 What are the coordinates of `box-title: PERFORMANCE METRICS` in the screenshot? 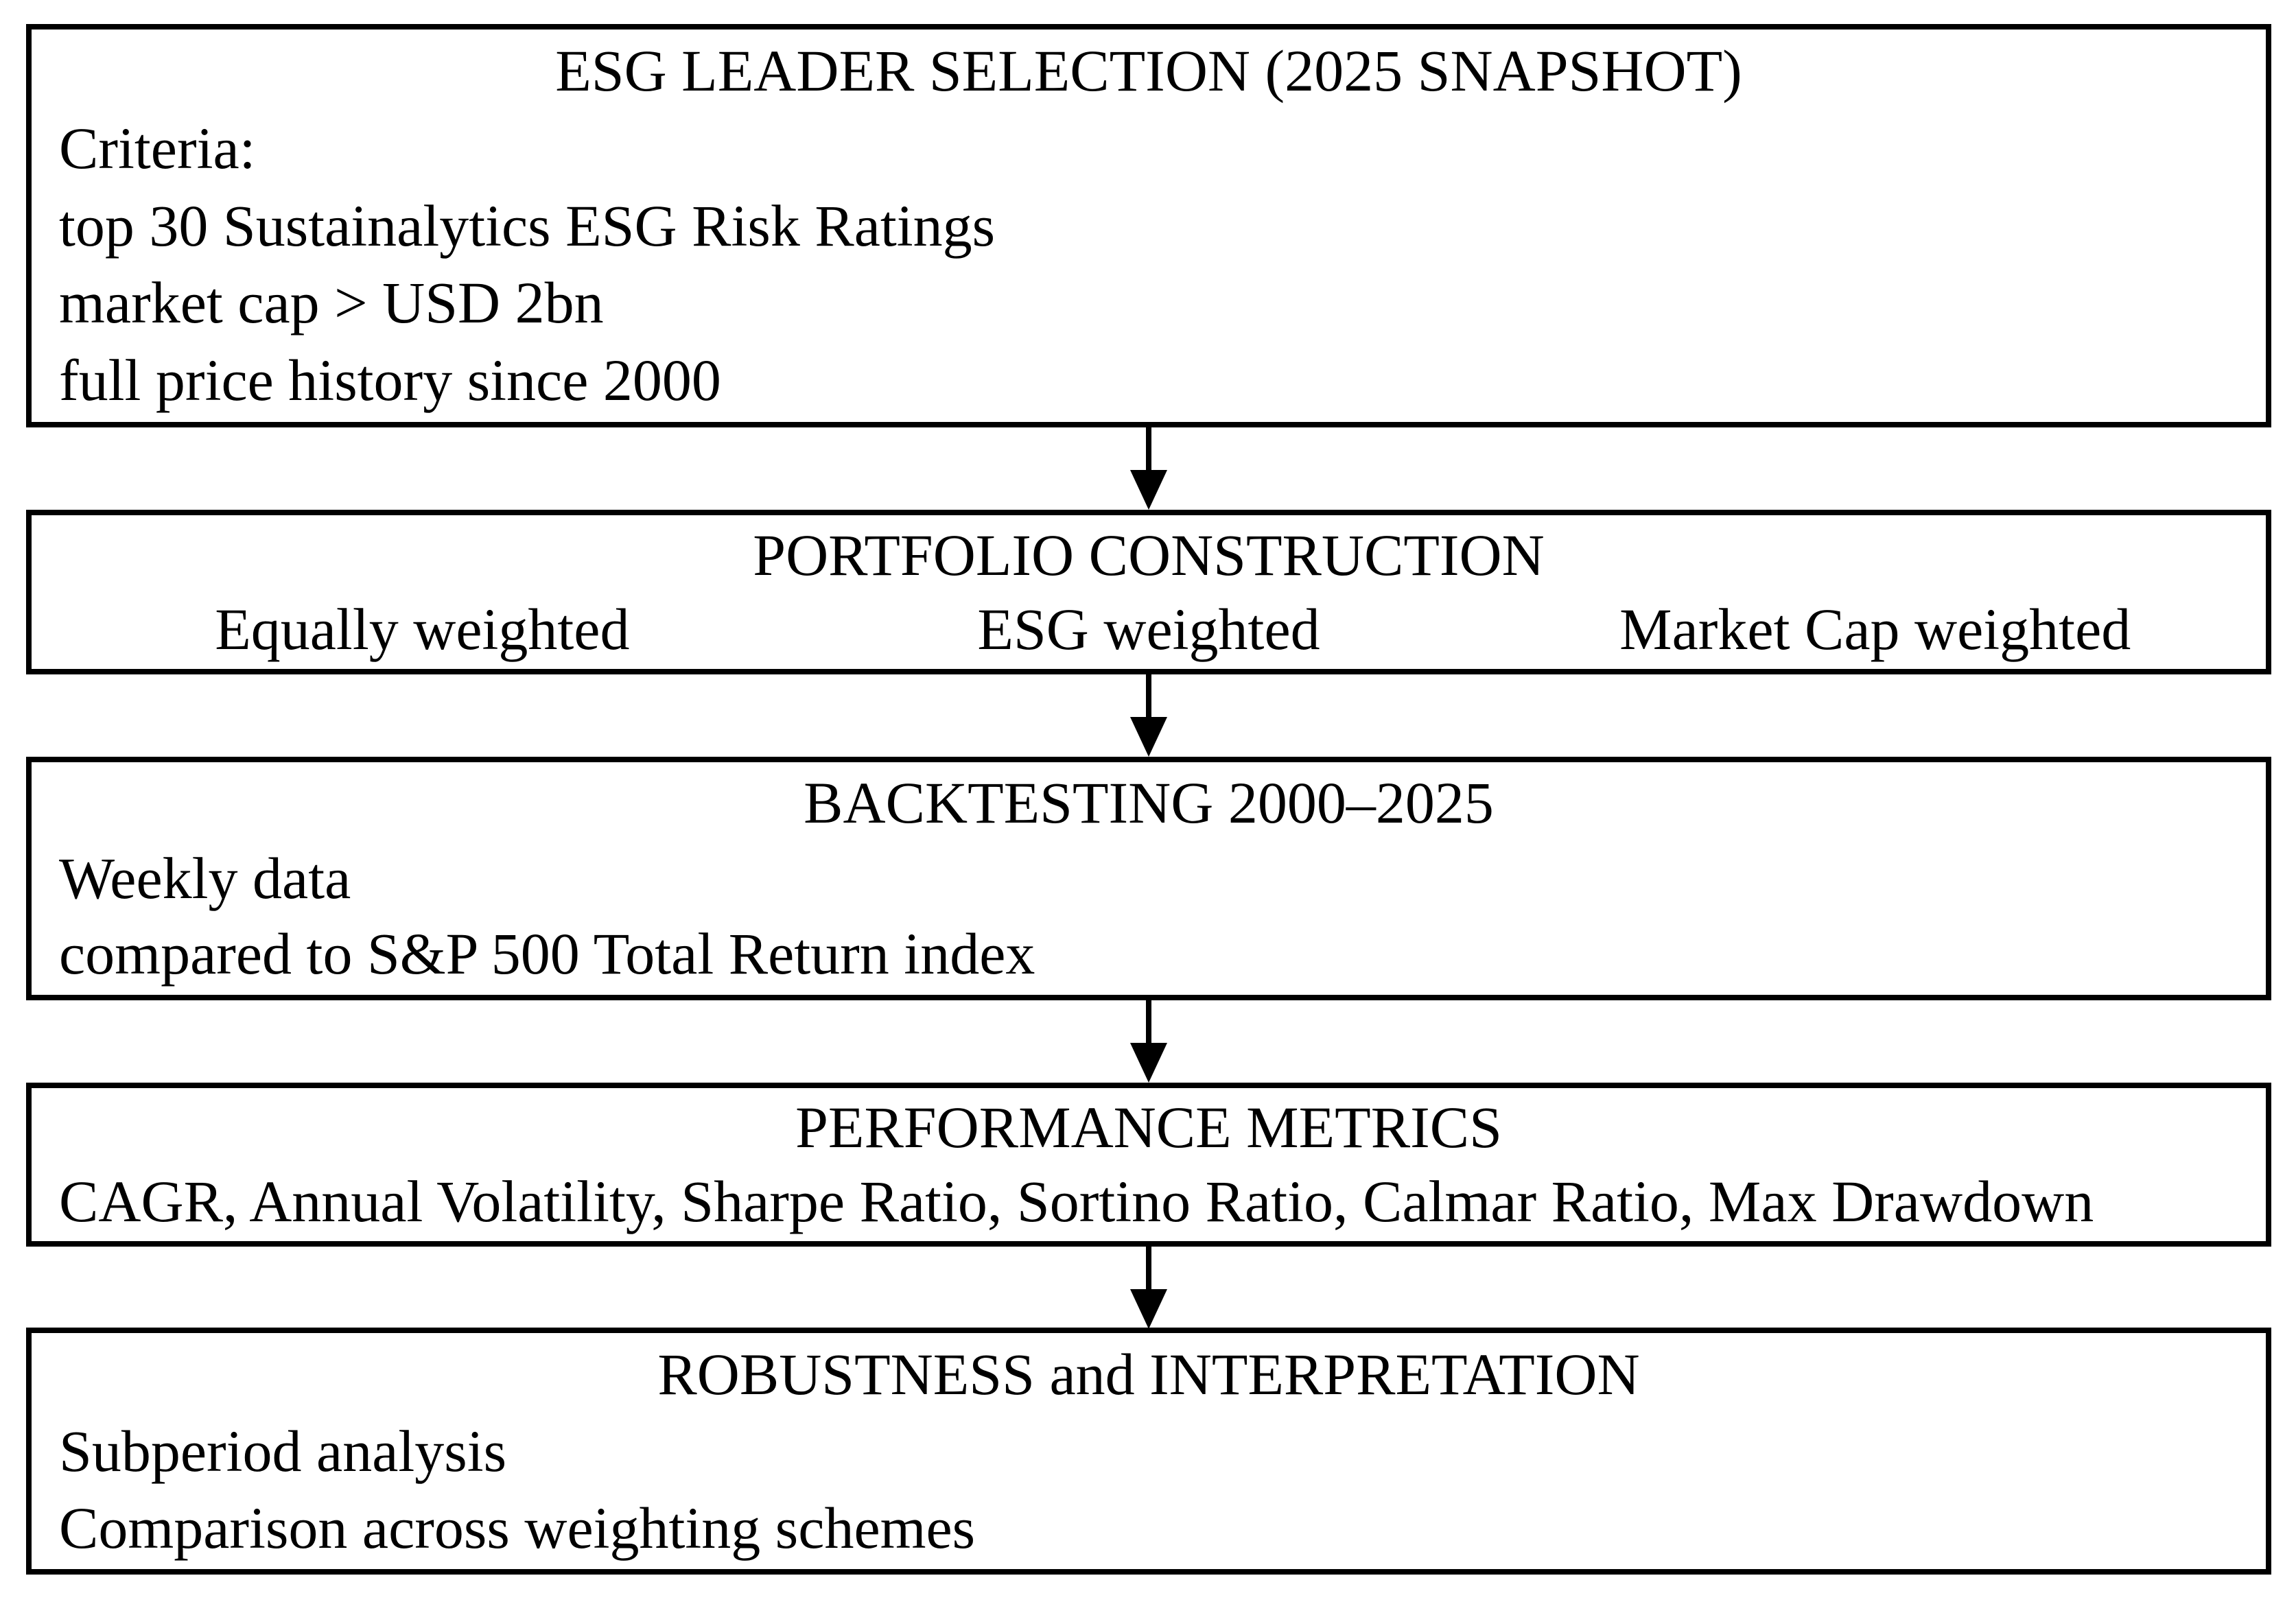 It's located at (1148, 1127).